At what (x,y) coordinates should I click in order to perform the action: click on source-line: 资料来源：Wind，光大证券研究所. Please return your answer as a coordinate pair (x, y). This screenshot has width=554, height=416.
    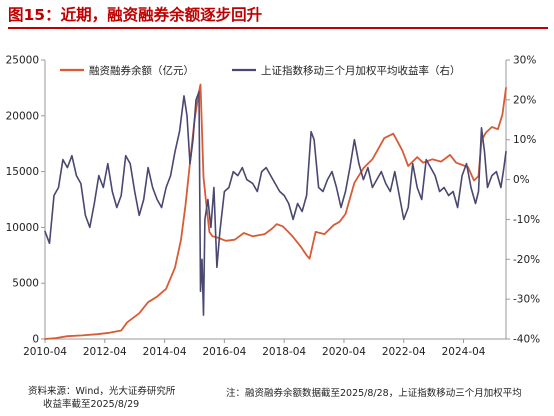
    Looking at the image, I should click on (102, 391).